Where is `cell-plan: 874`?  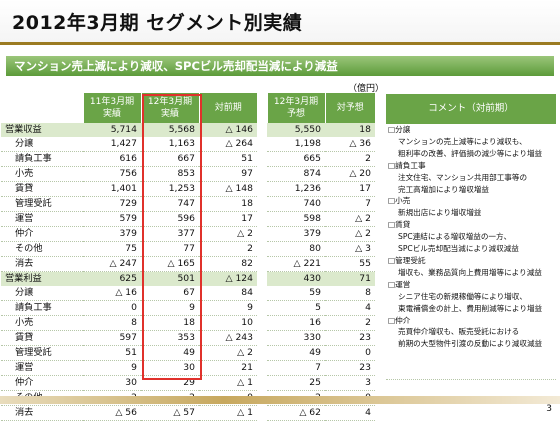 cell-plan: 874 is located at coordinates (296, 174).